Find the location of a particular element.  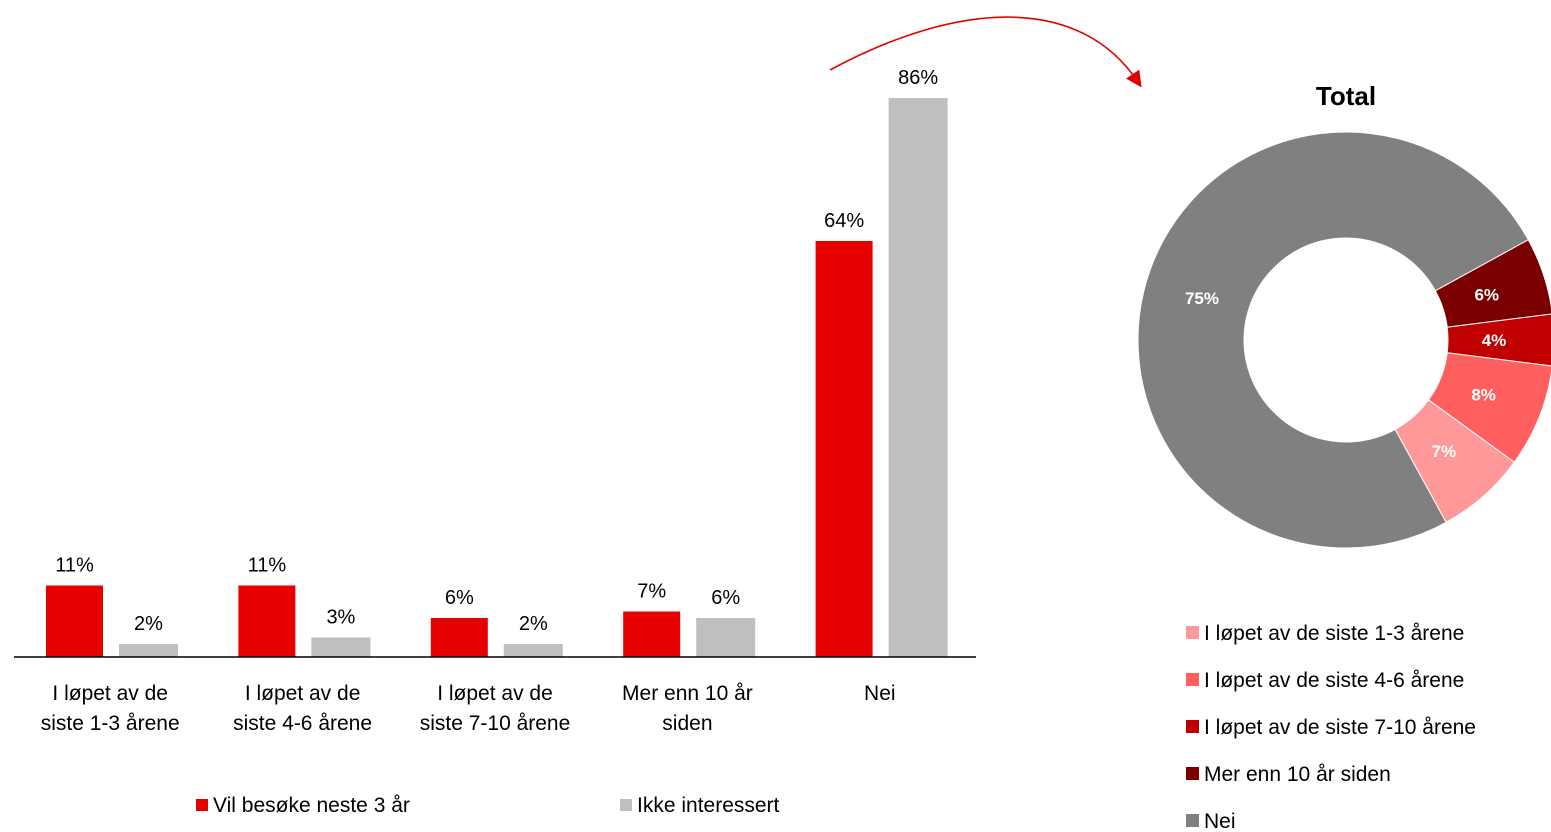

data-label: 3% is located at coordinates (340, 618).